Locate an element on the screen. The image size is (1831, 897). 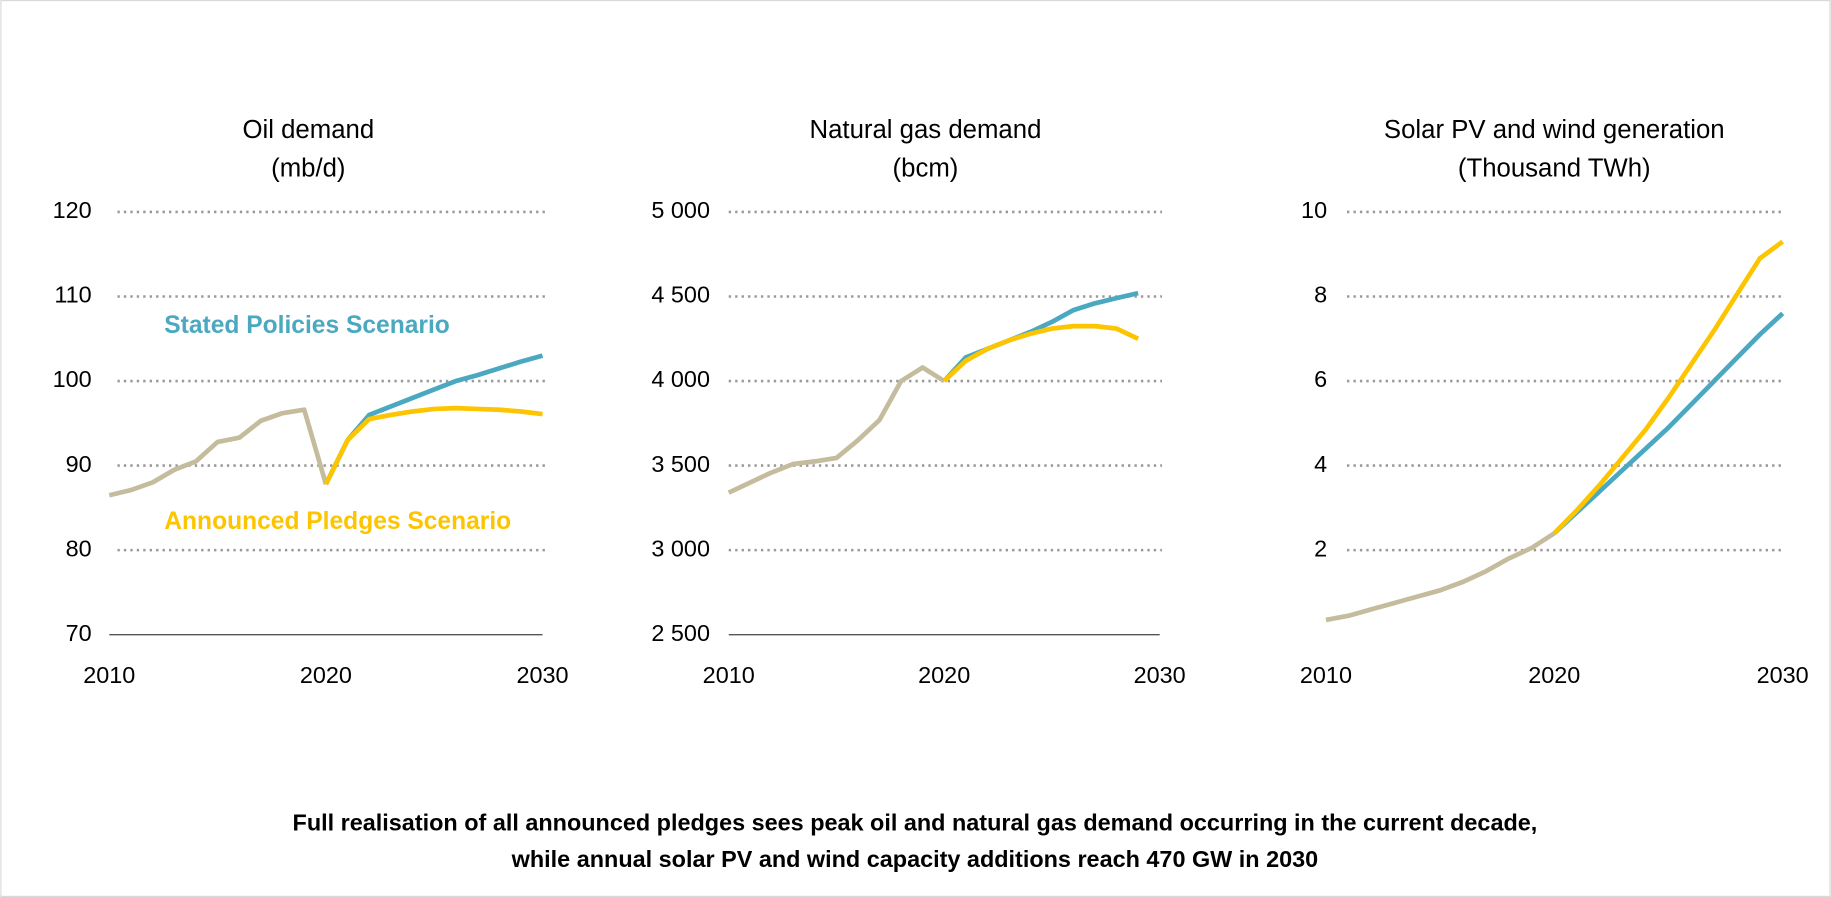
y-tick-label: 90 is located at coordinates (79, 464).